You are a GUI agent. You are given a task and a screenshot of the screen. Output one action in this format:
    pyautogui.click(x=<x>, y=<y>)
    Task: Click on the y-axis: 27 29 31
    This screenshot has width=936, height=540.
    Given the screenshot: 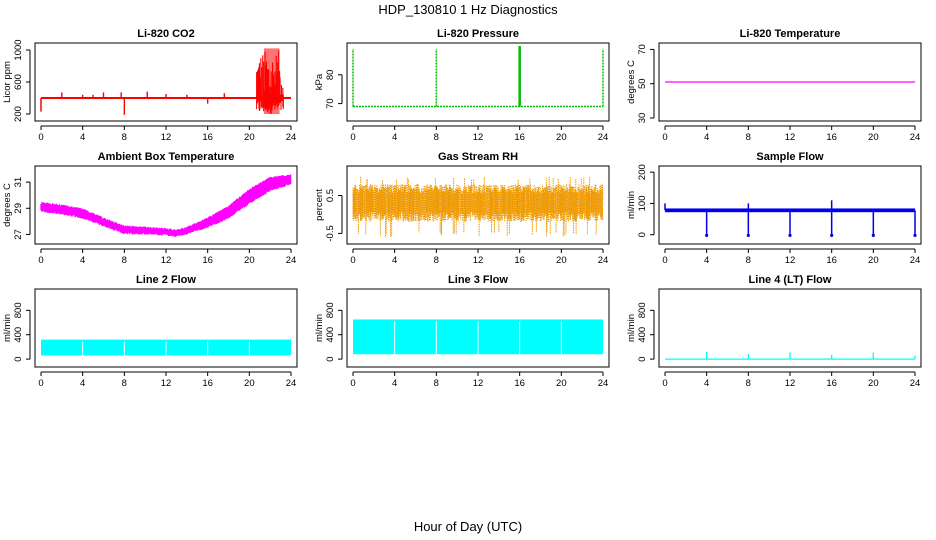 What is the action you would take?
    pyautogui.click(x=22, y=208)
    